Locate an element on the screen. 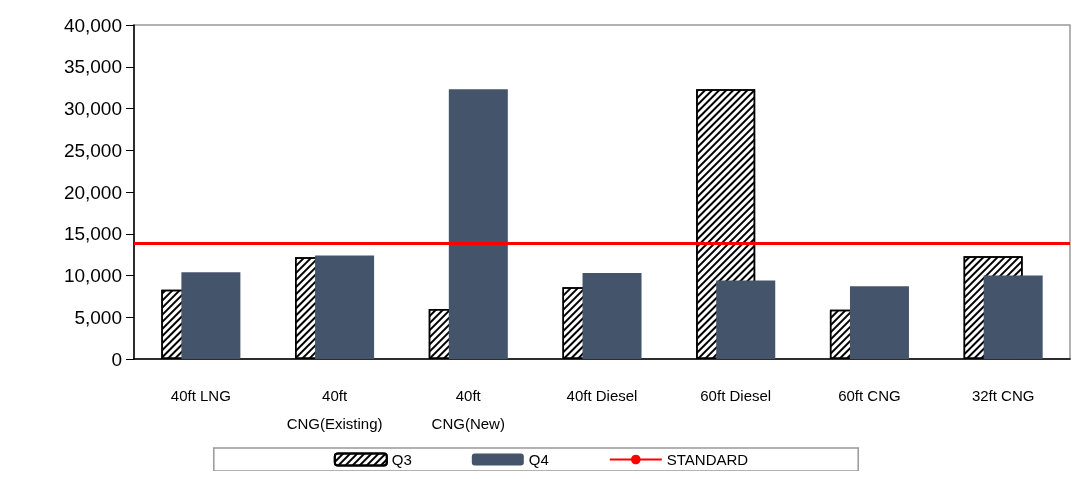 The height and width of the screenshot is (479, 1082). y-tick-label: 35,000 is located at coordinates (92, 67).